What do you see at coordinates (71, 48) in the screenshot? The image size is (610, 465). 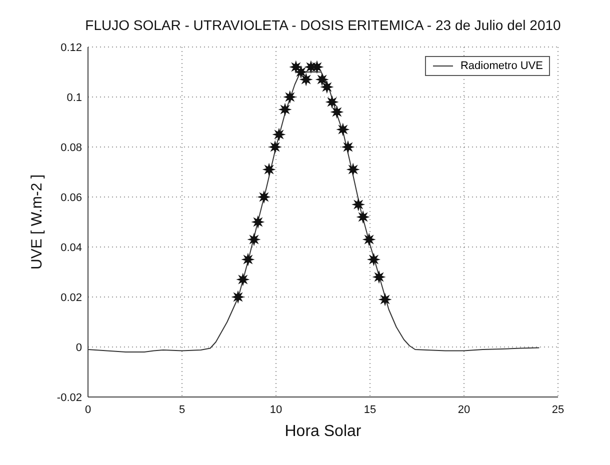 I see `y-tick-label: 0.12` at bounding box center [71, 48].